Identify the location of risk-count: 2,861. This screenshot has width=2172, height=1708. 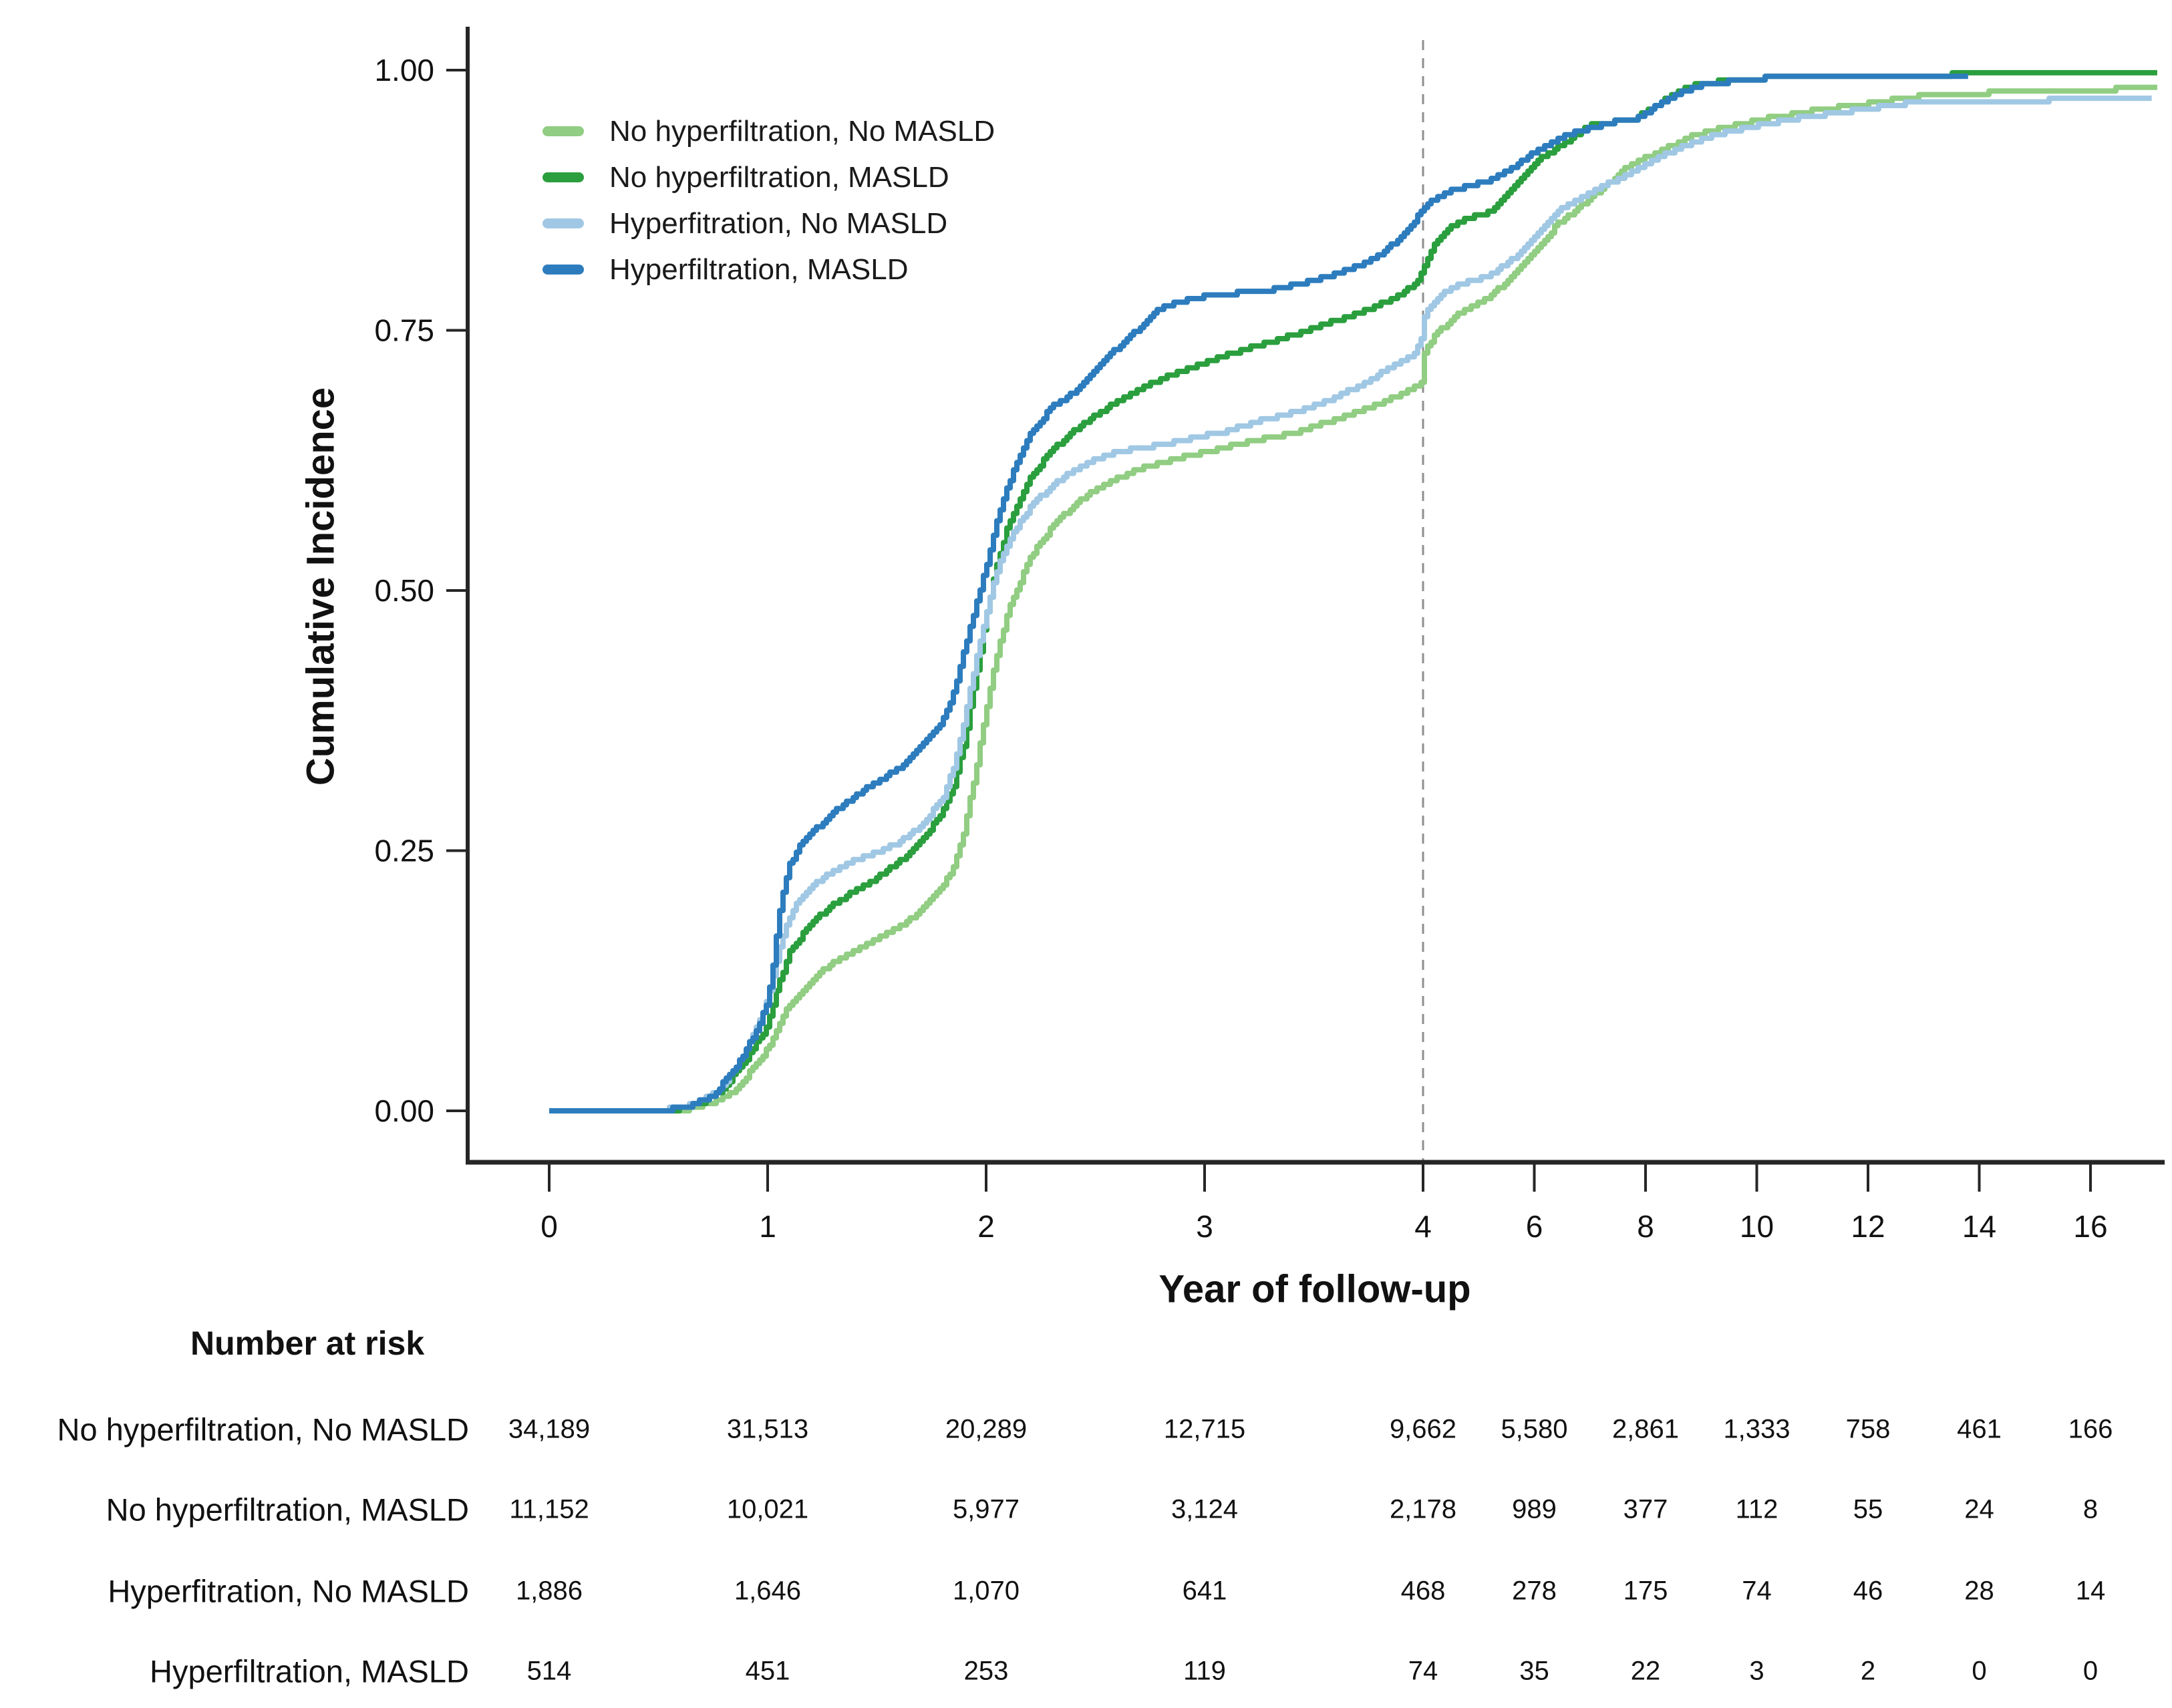
(1645, 1429).